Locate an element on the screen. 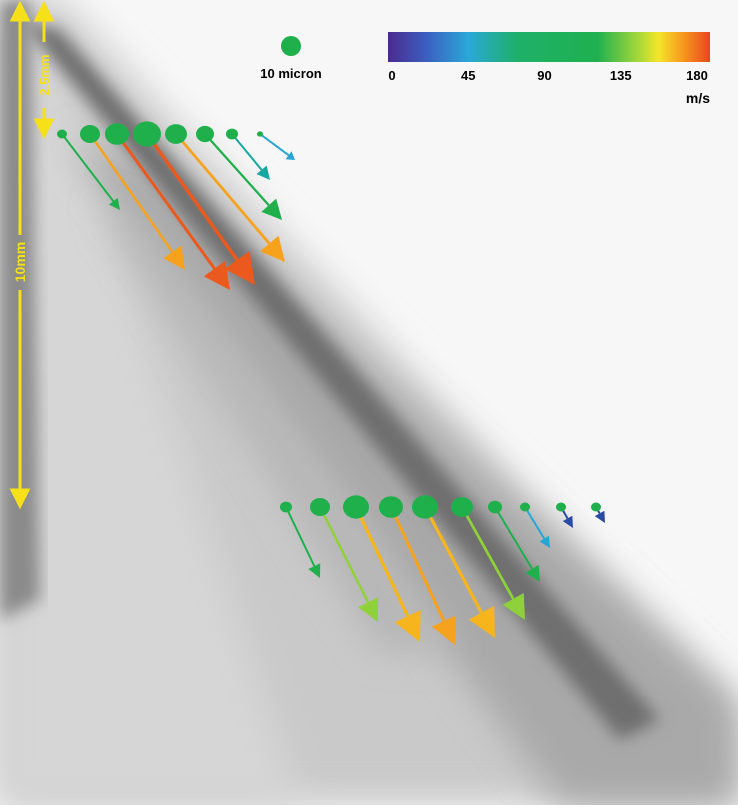 The image size is (738, 810). long-scale-label: 10mm is located at coordinates (20, 262).